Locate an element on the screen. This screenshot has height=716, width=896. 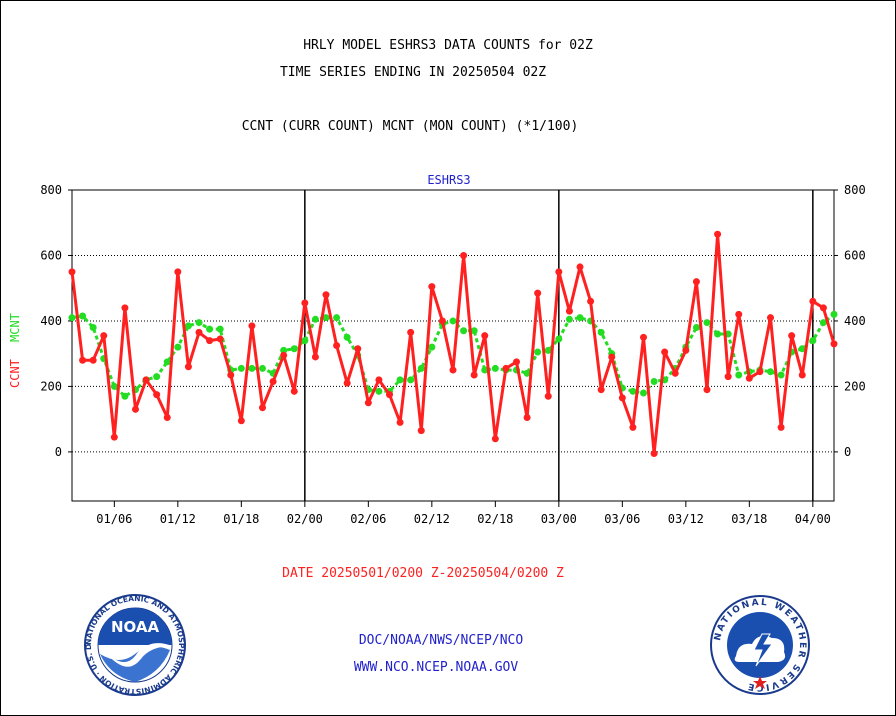
y-tick-label-left: 800 is located at coordinates (51, 190).